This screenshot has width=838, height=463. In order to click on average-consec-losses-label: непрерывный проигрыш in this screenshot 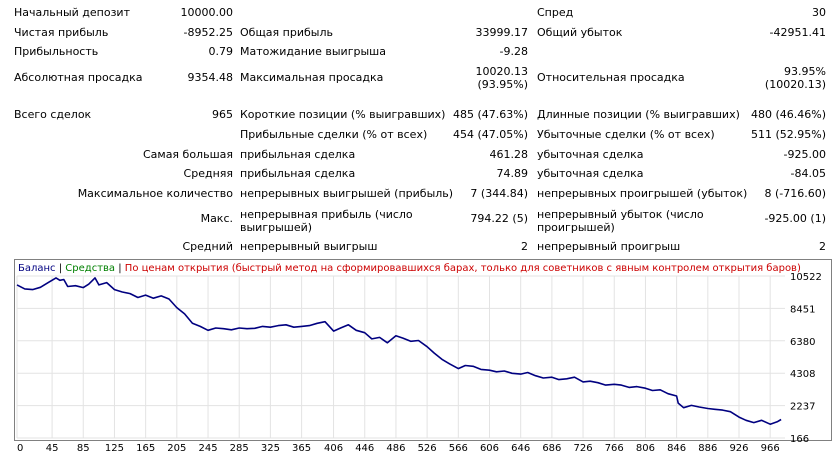, I will do `click(609, 246)`.